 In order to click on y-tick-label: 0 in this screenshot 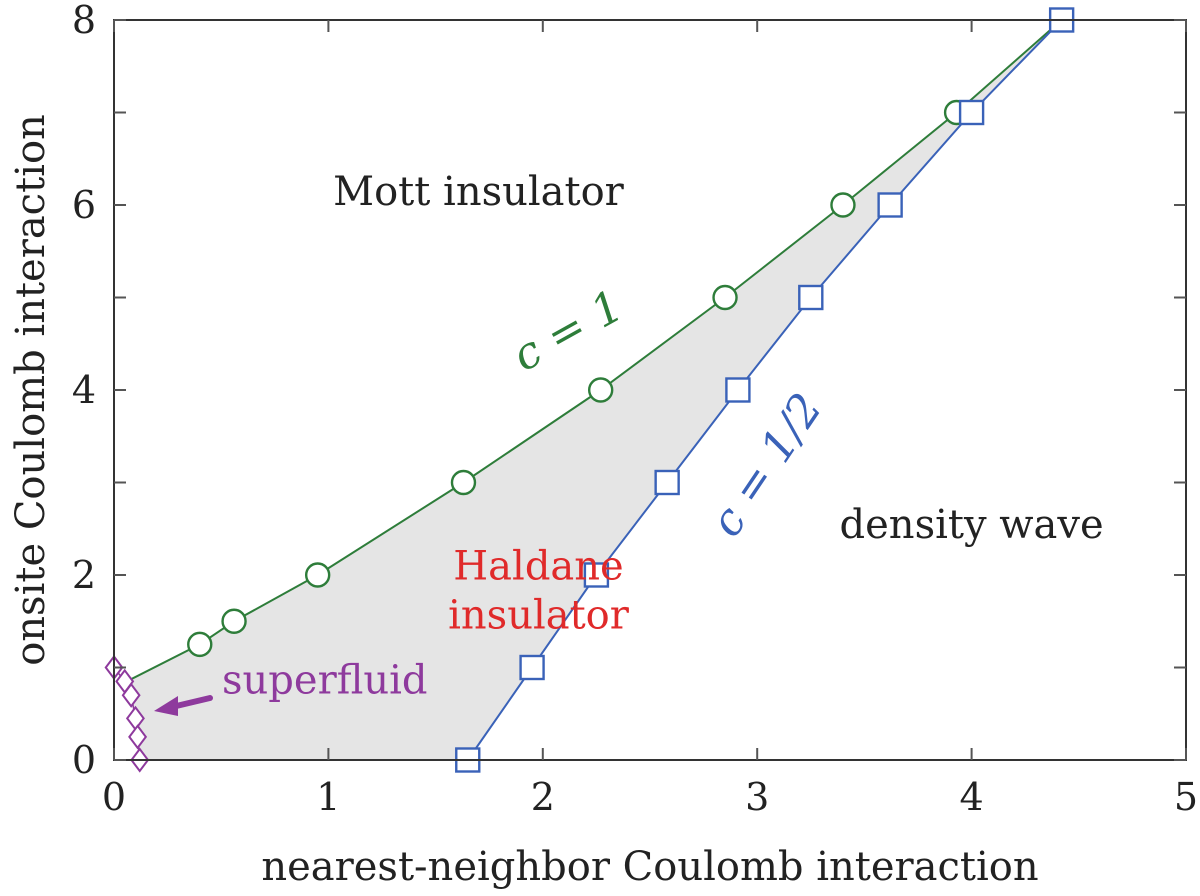, I will do `click(84, 760)`.